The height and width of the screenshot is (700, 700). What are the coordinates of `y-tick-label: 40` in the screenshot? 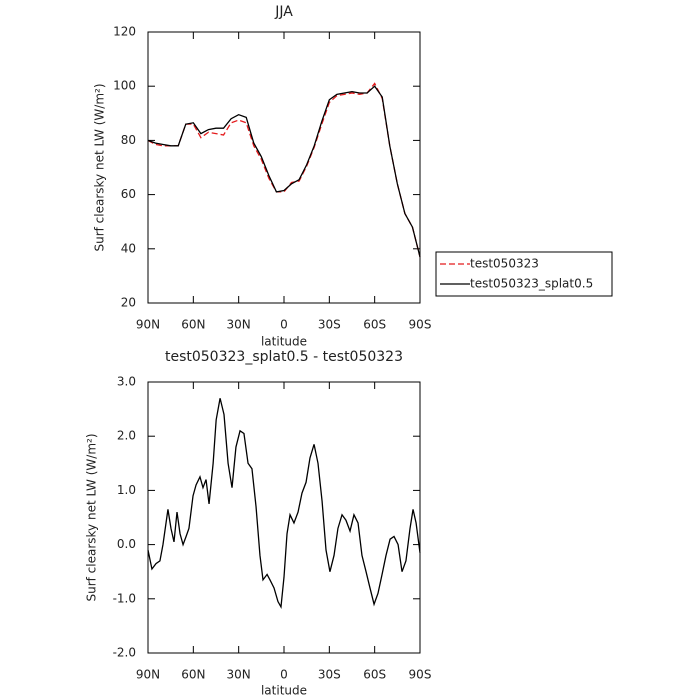 It's located at (128, 248).